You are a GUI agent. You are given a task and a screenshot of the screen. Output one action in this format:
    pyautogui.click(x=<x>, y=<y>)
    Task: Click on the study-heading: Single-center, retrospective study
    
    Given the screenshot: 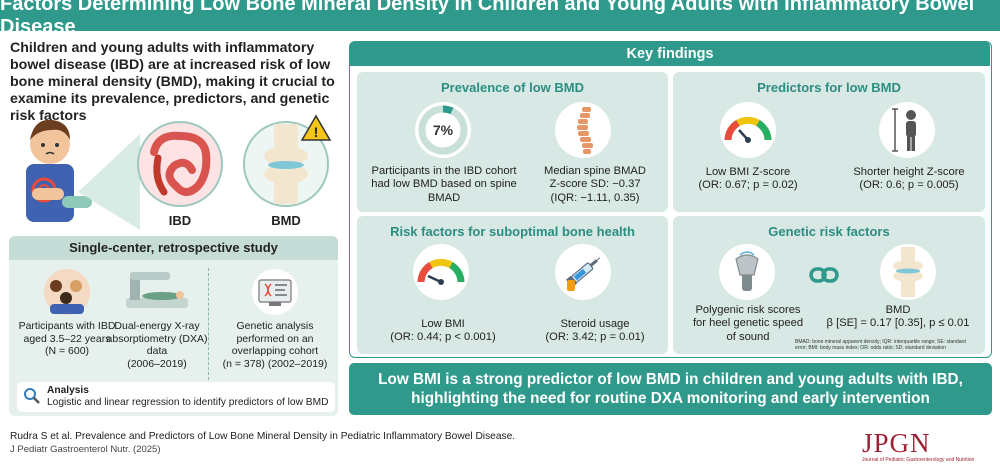 What is the action you would take?
    pyautogui.click(x=173, y=248)
    